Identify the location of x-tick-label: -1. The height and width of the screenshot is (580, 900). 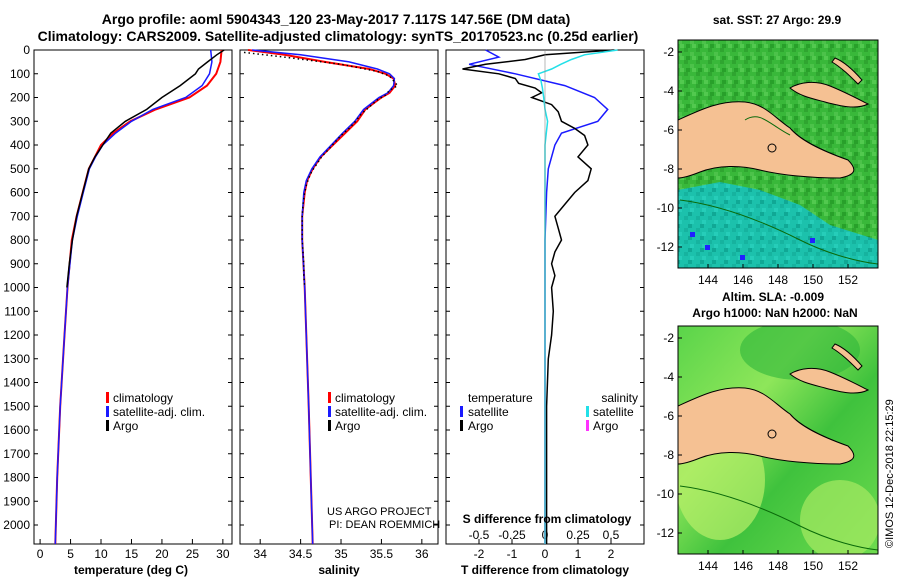
(512, 554).